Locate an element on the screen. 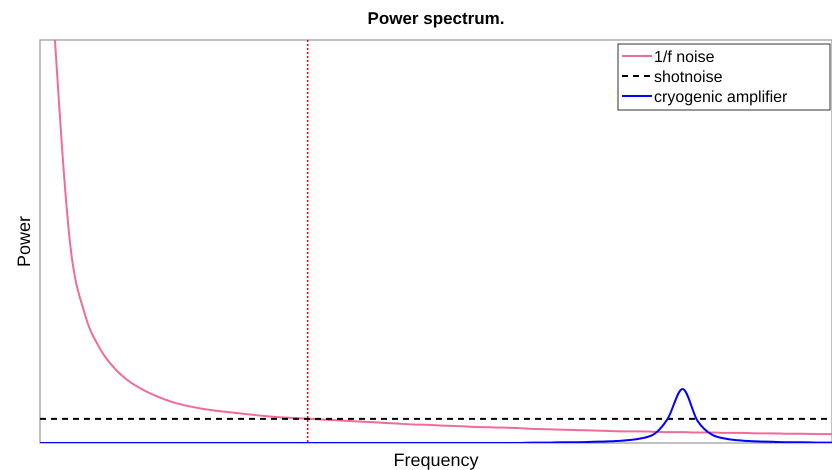 This screenshot has width=832, height=470. chart-title: Power spectrum. is located at coordinates (436, 18).